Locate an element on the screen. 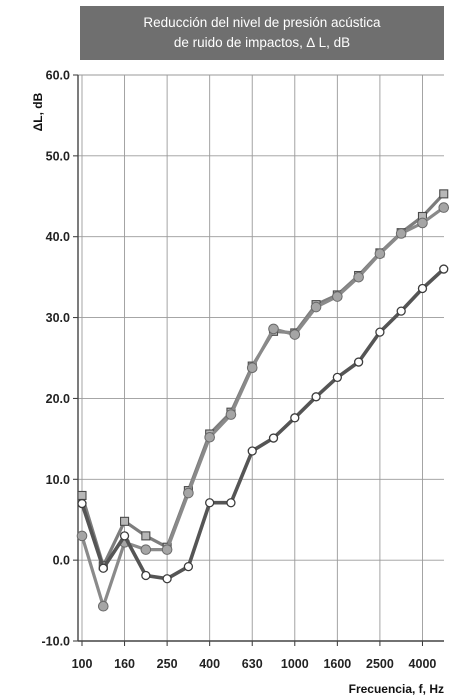 The height and width of the screenshot is (699, 454). y-tick-label: 20.0 is located at coordinates (58, 399).